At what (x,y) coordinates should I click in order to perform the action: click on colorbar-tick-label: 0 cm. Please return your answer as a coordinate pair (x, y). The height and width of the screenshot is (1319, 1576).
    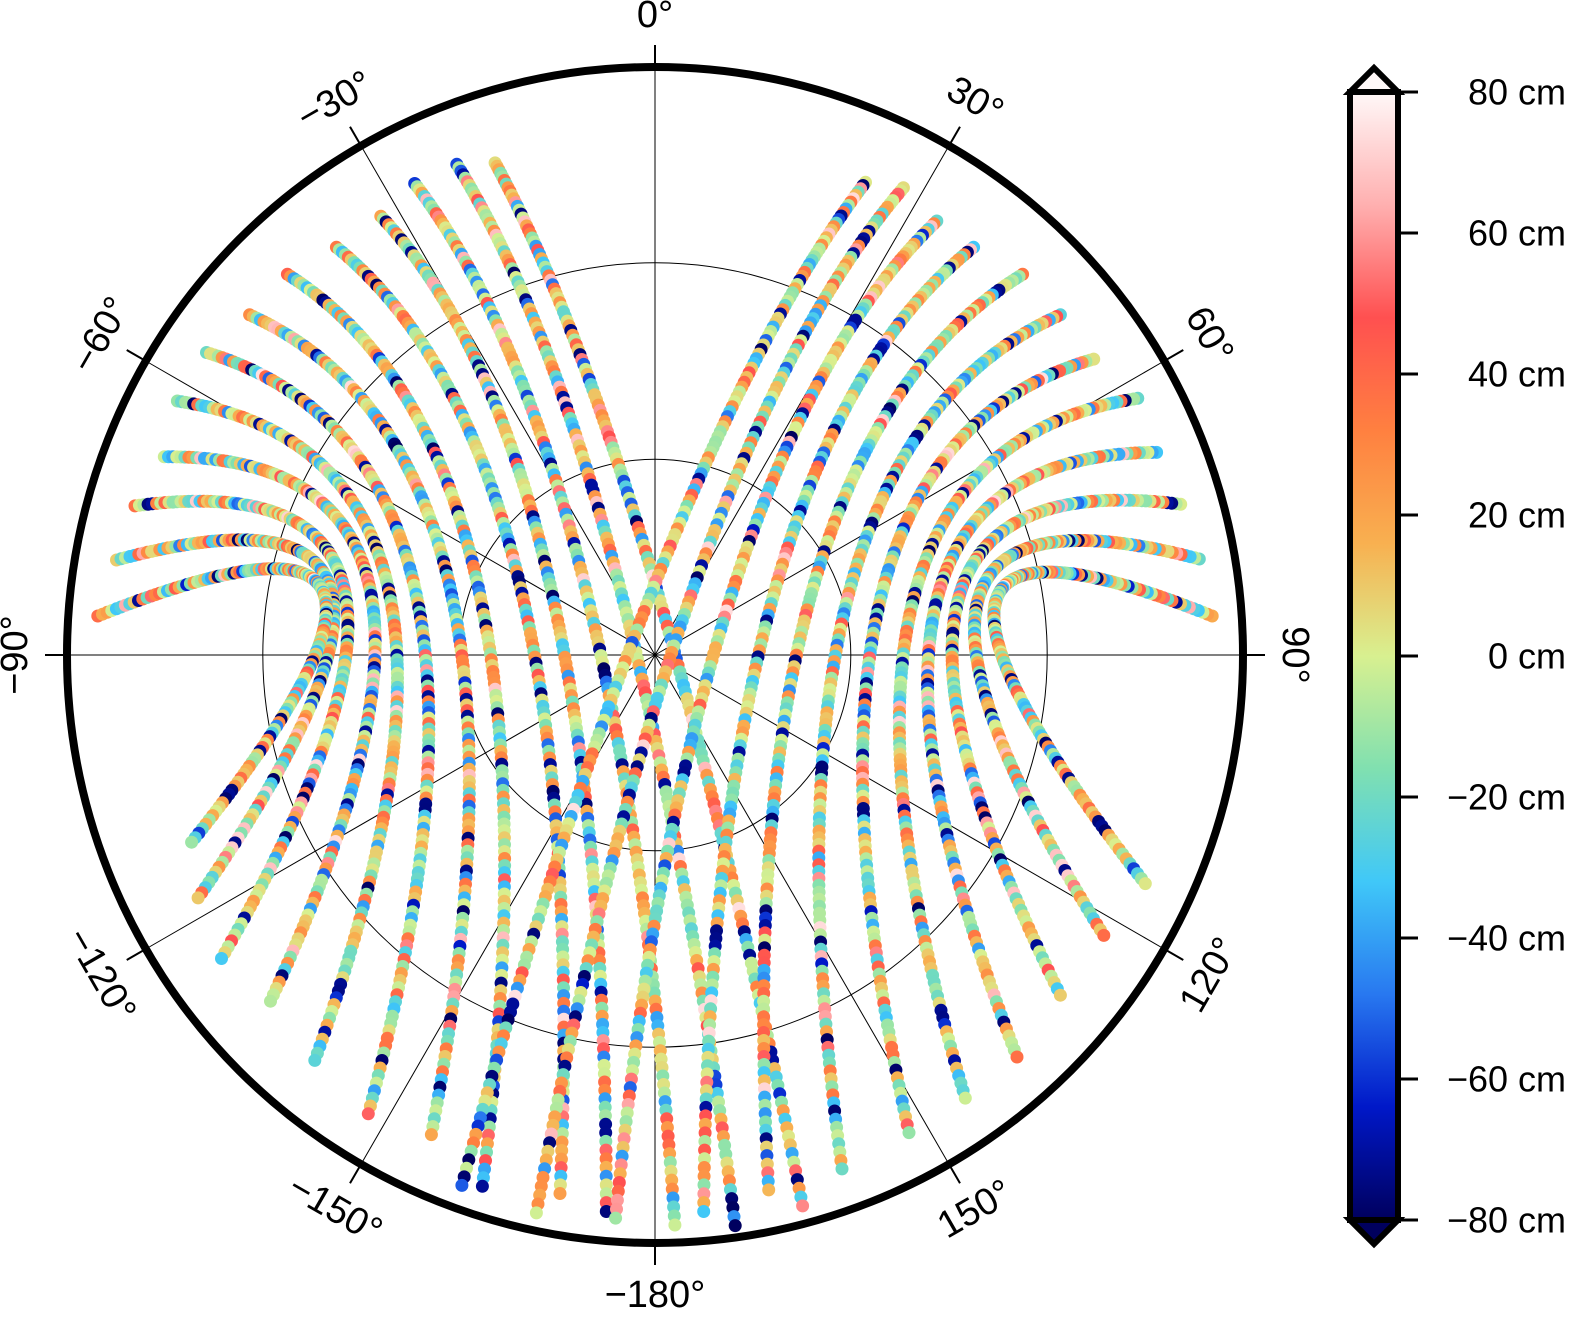
    Looking at the image, I should click on (1527, 656).